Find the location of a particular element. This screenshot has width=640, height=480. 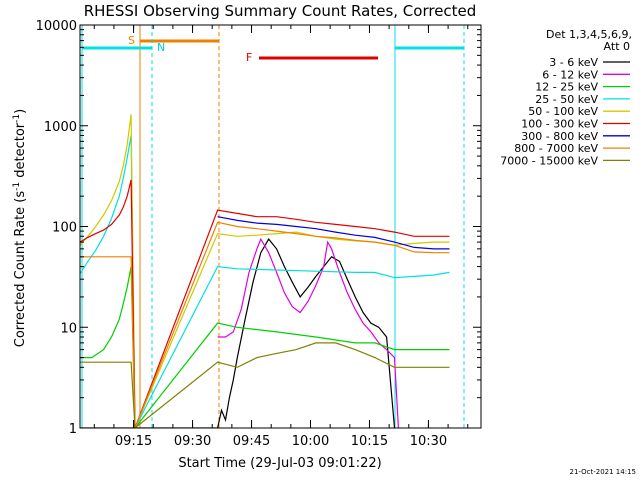

legend-header-detectors: Det 1,3,4,5,6,9, is located at coordinates (589, 34).